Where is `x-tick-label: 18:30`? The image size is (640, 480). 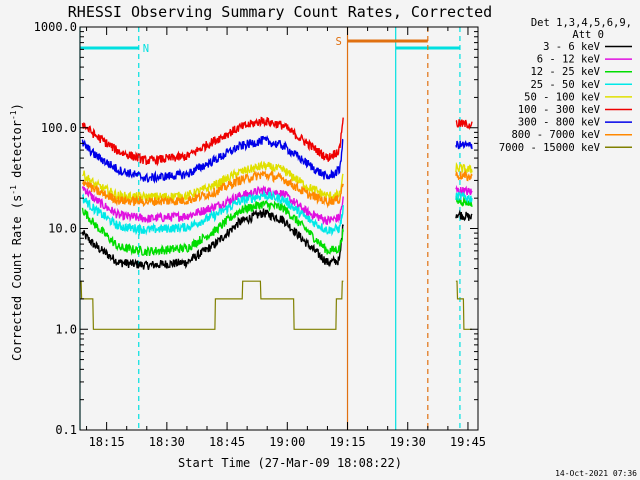 x-tick-label: 18:30 is located at coordinates (167, 442).